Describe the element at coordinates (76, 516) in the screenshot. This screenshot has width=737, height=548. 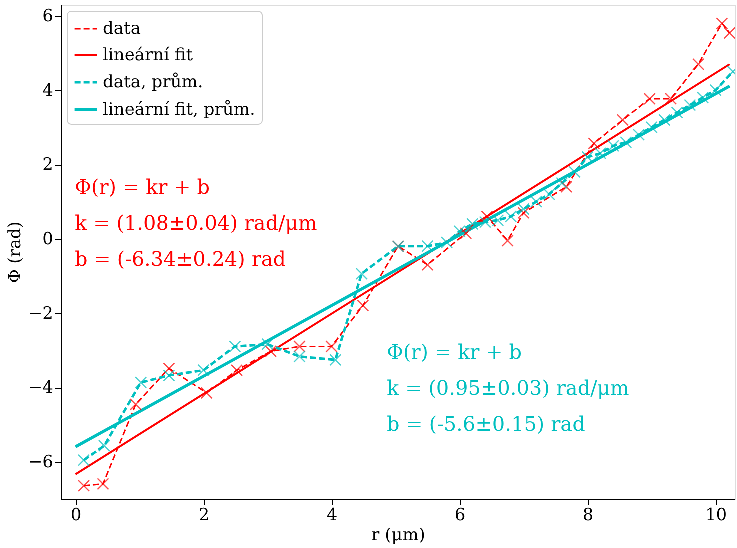
I see `x-tick-label: 0` at that location.